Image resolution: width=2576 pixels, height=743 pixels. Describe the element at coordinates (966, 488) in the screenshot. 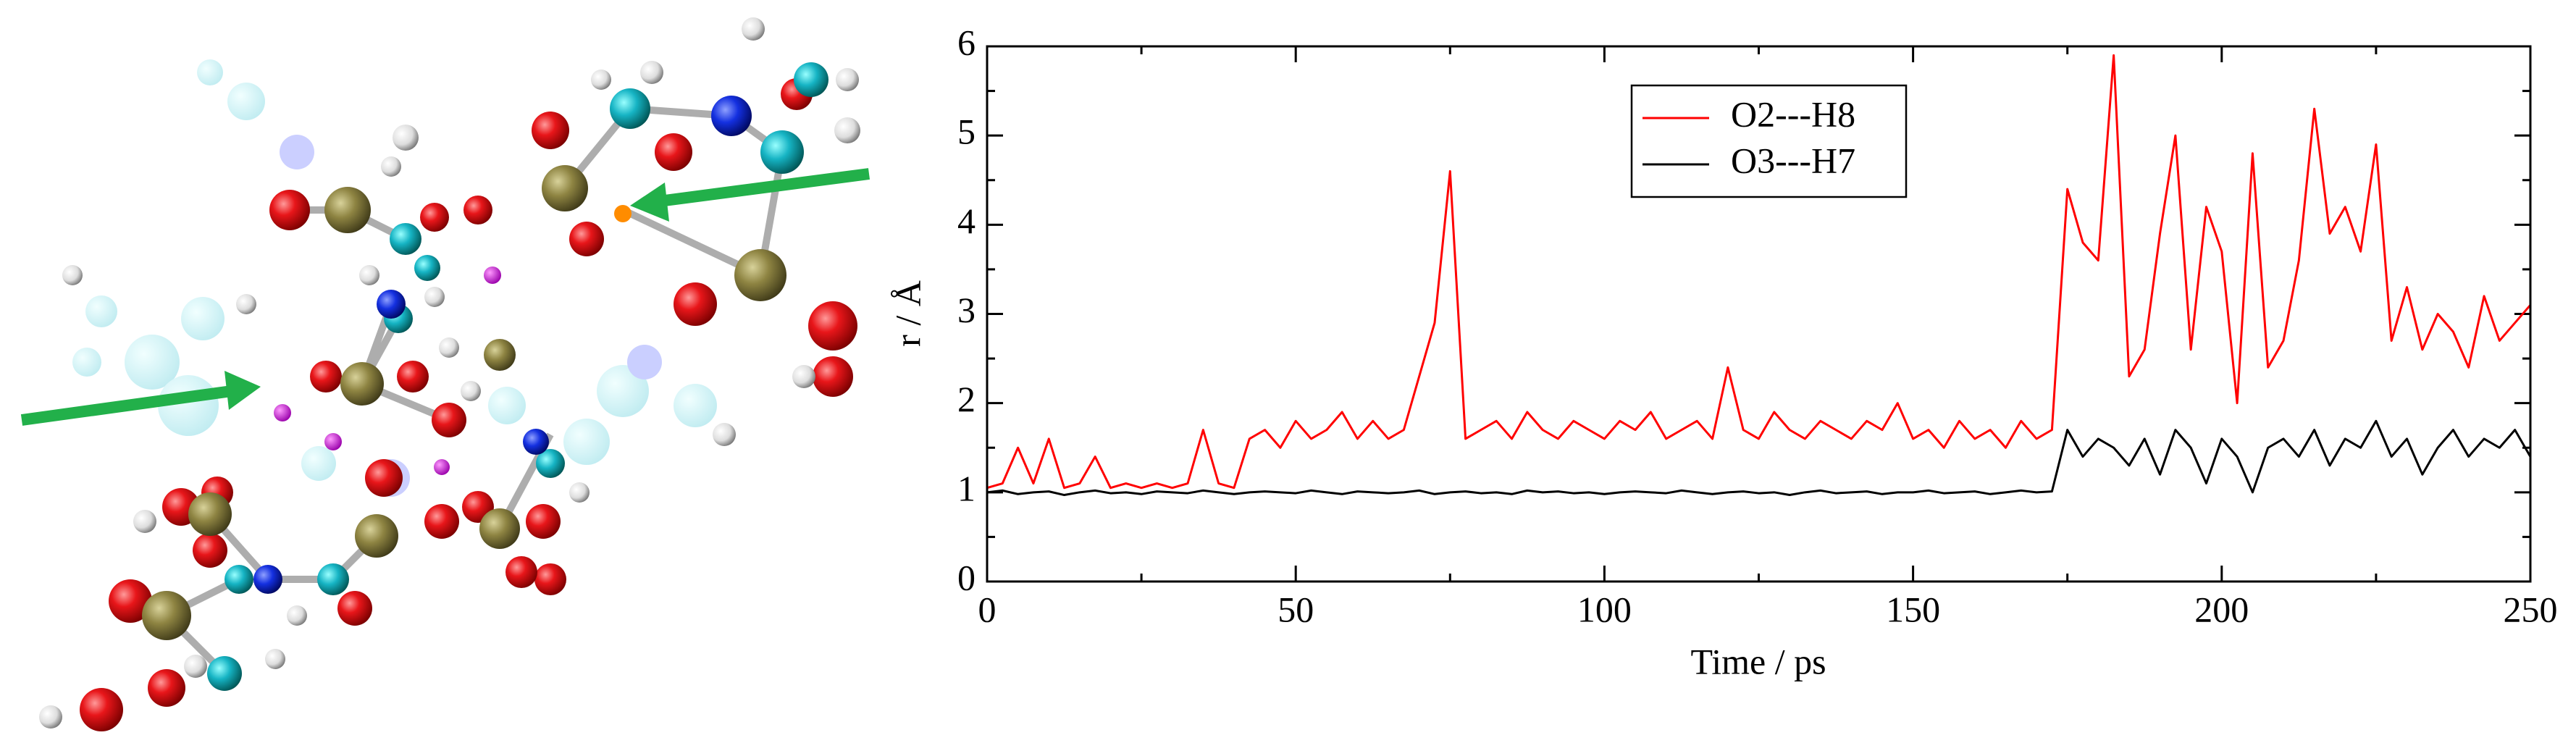

I see `y-tick-label: 1` at that location.